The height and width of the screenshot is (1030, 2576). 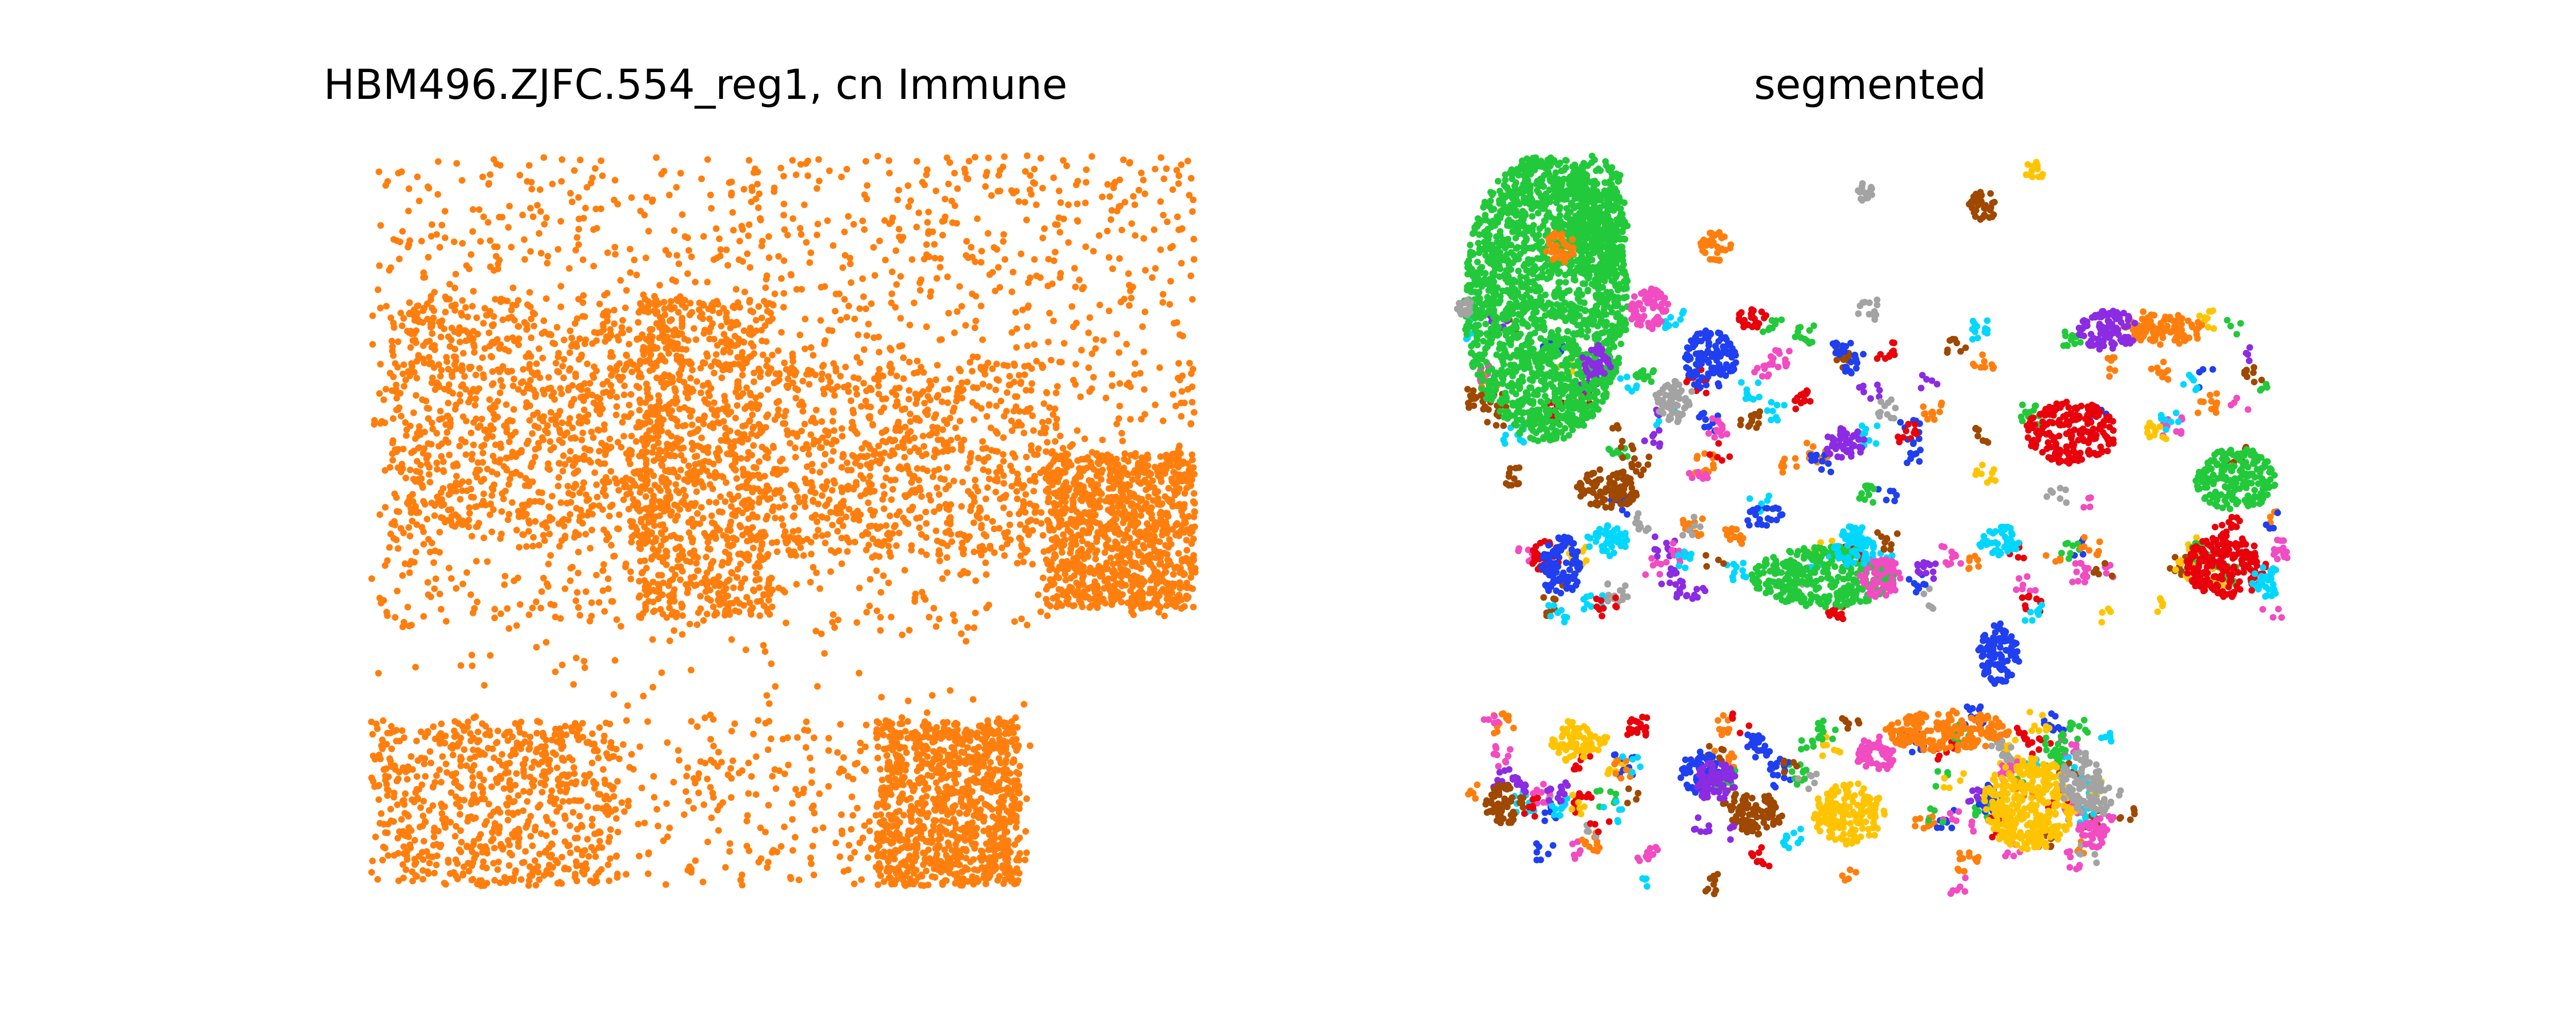 What do you see at coordinates (695, 85) in the screenshot?
I see `chart-title-left: HBM496.ZJFC.554_reg1, cn Immune` at bounding box center [695, 85].